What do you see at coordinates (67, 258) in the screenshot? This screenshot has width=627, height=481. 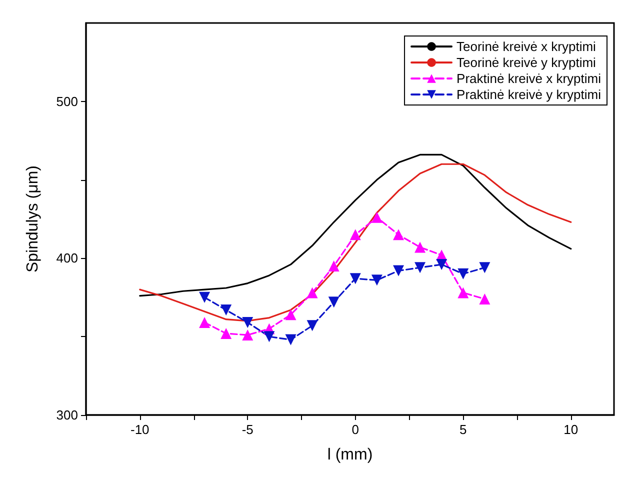 I see `y-tick-label: 400` at bounding box center [67, 258].